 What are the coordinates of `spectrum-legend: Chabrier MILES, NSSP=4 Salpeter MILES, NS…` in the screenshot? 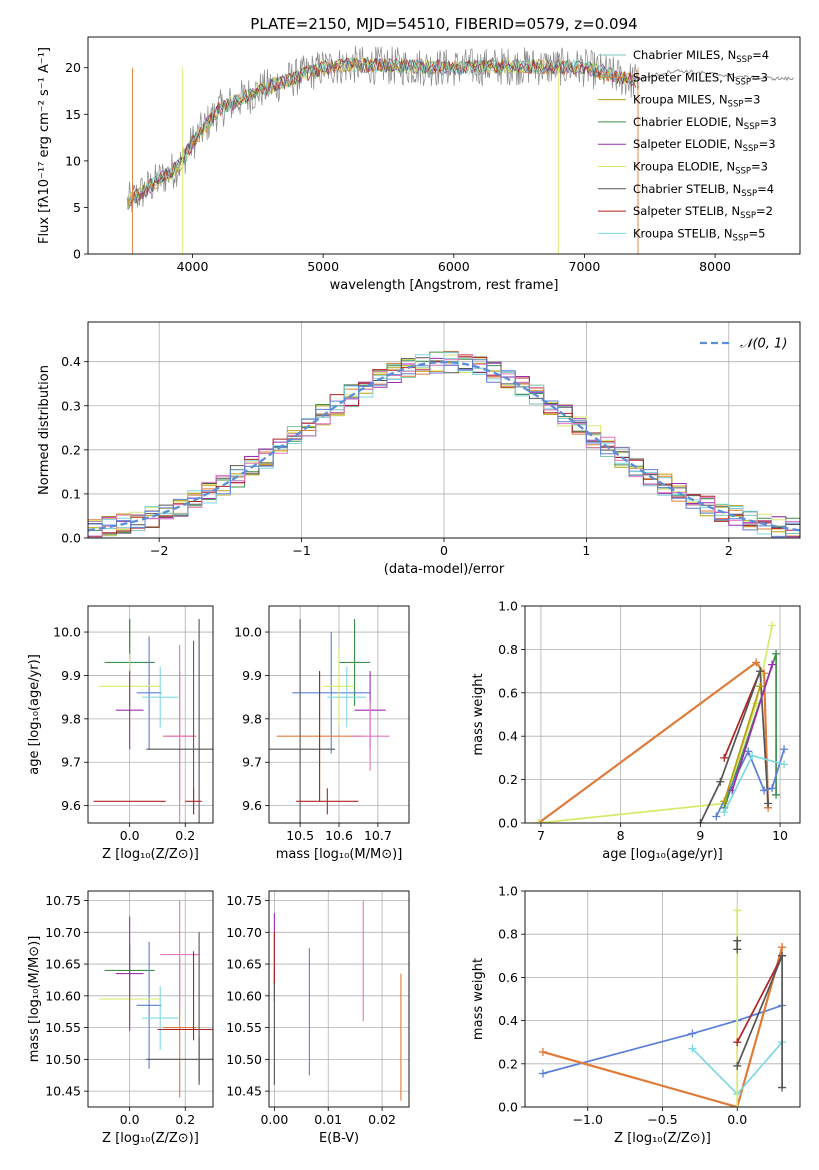 It's located at (687, 145).